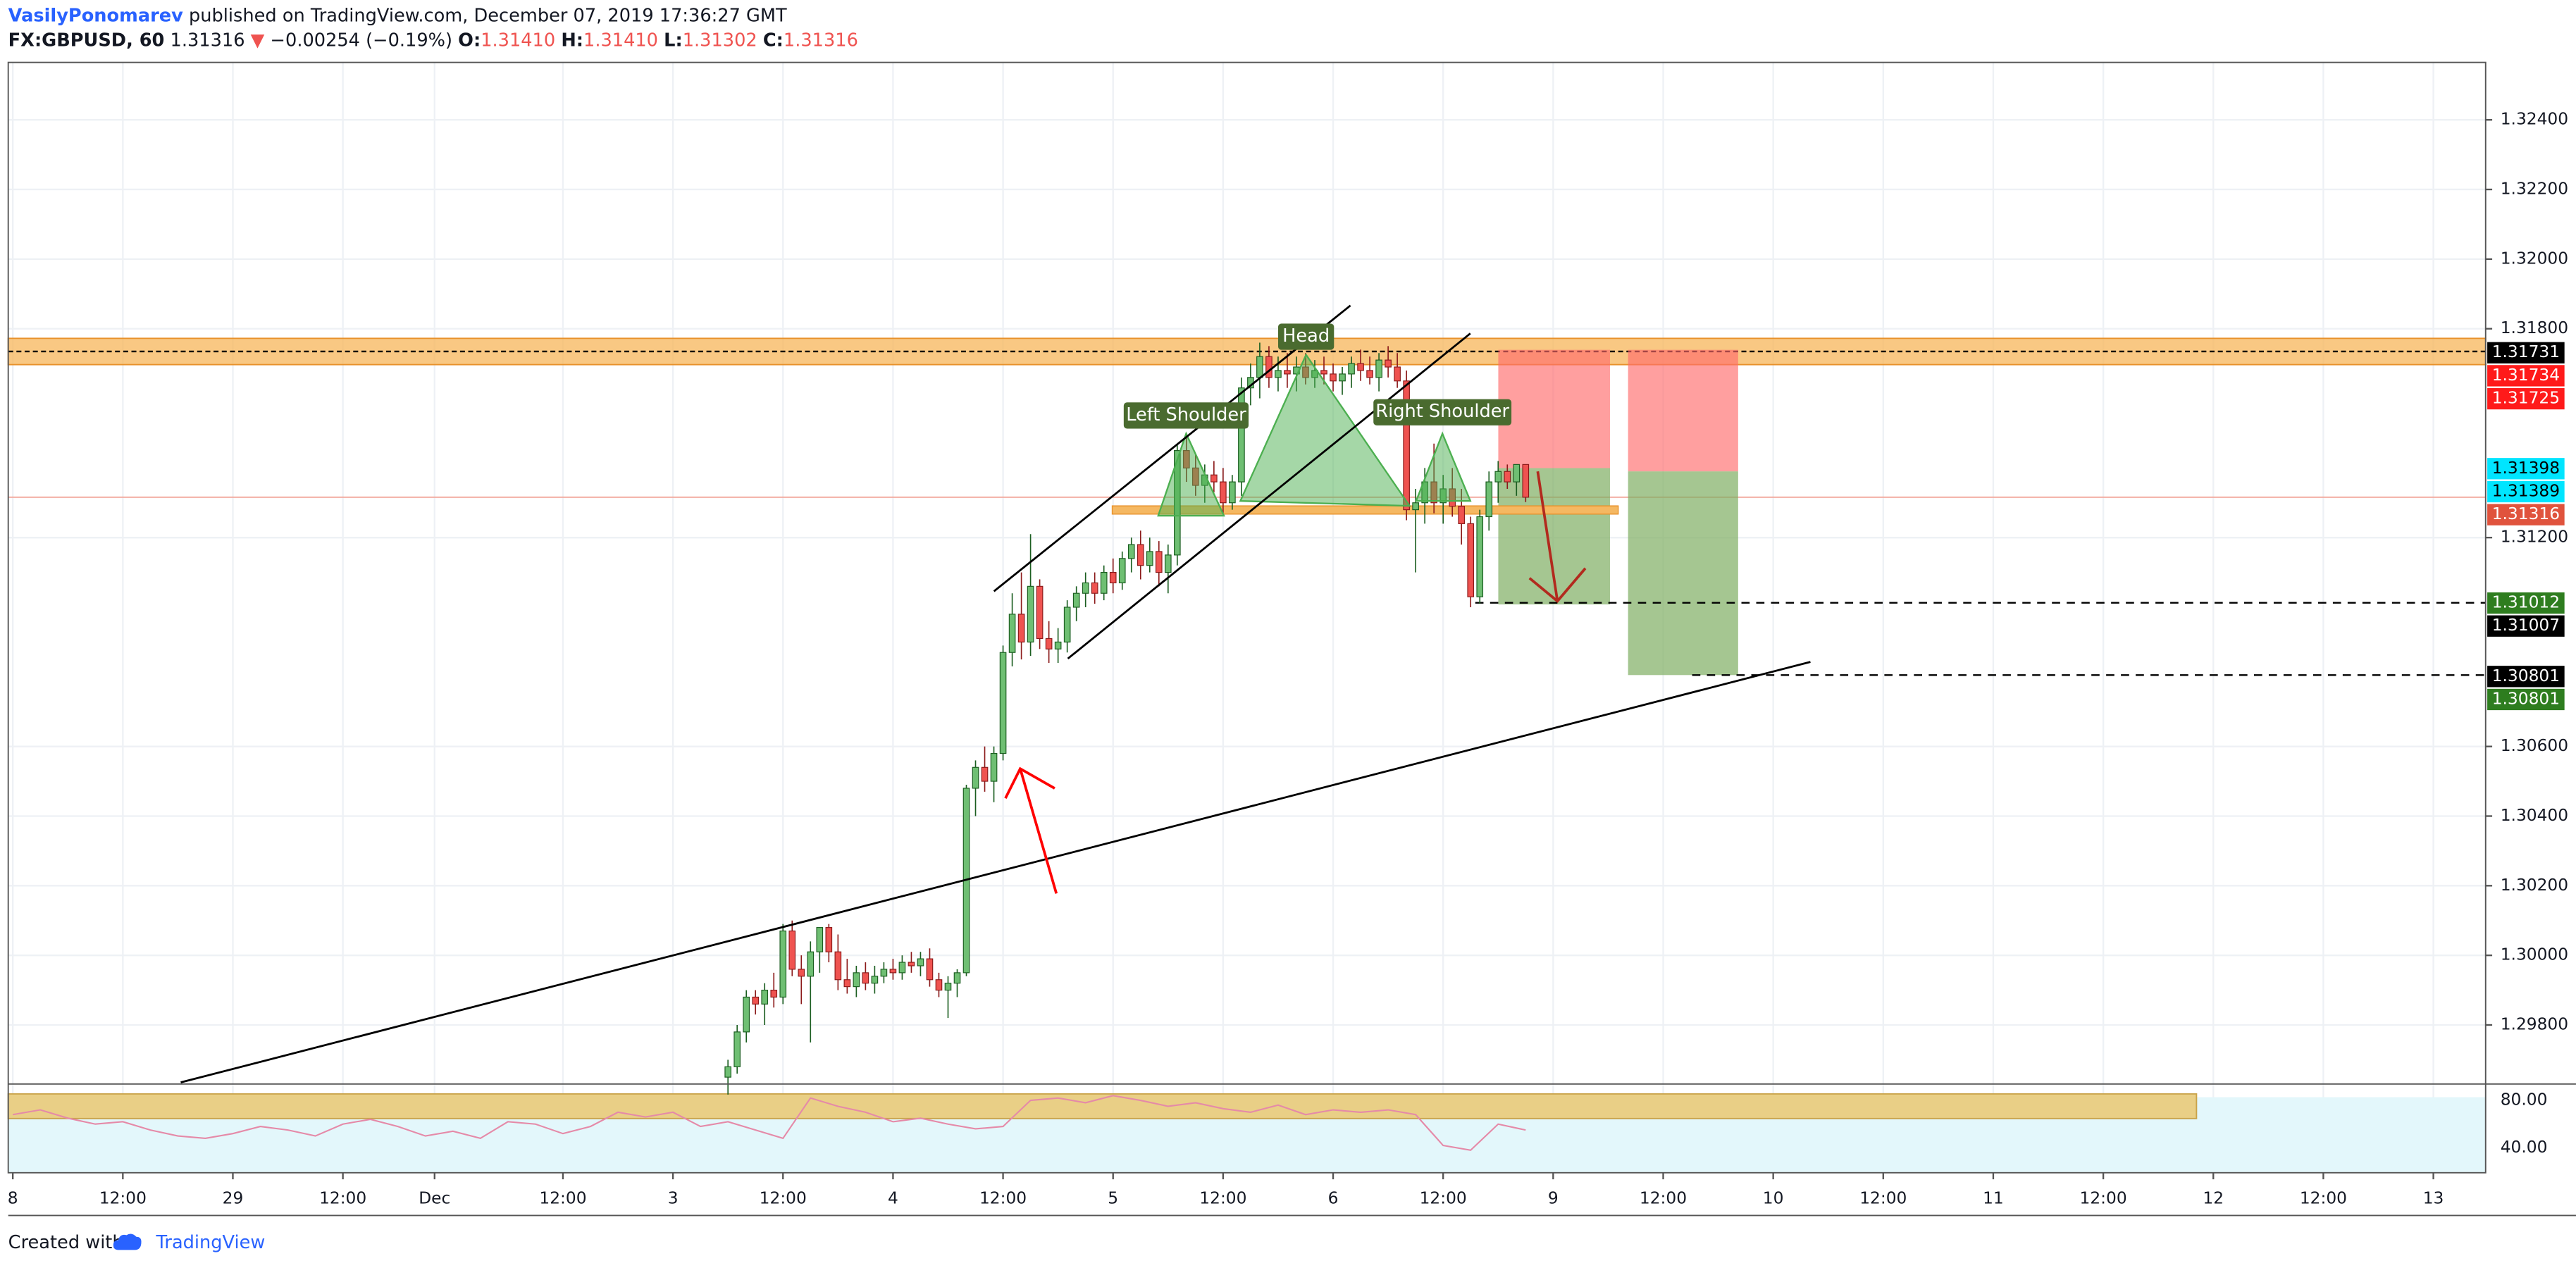 The height and width of the screenshot is (1268, 2576). What do you see at coordinates (572, 40) in the screenshot?
I see `ohlc-key: H:` at bounding box center [572, 40].